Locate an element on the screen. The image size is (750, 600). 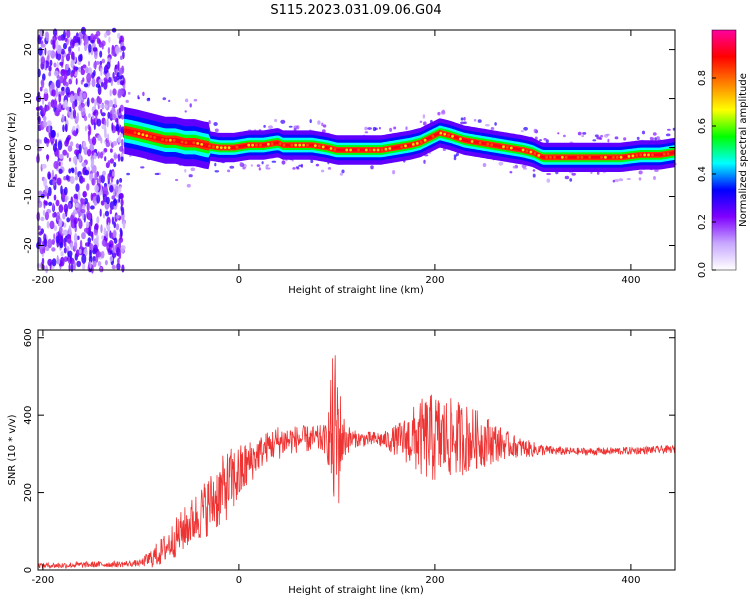
spectrogram-y-tick-label: -20 is located at coordinates (28, 245).